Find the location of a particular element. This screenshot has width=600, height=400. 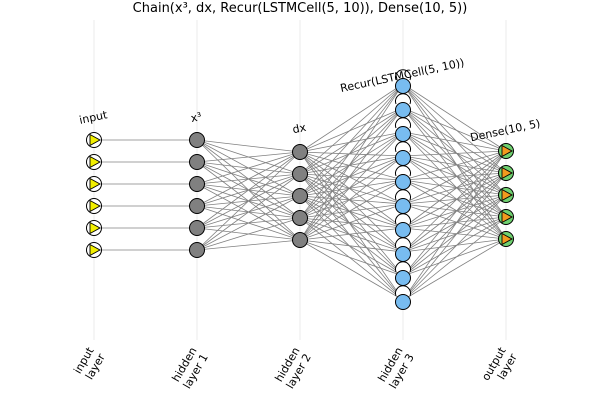

output-label: Dense(10, 5) is located at coordinates (505, 131).